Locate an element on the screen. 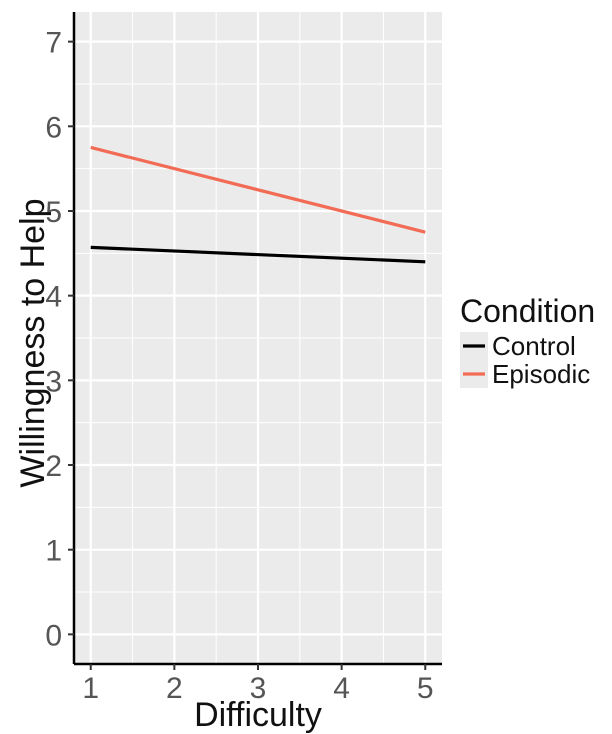 This screenshot has width=612, height=734. legend-label-control: Control is located at coordinates (534, 346).